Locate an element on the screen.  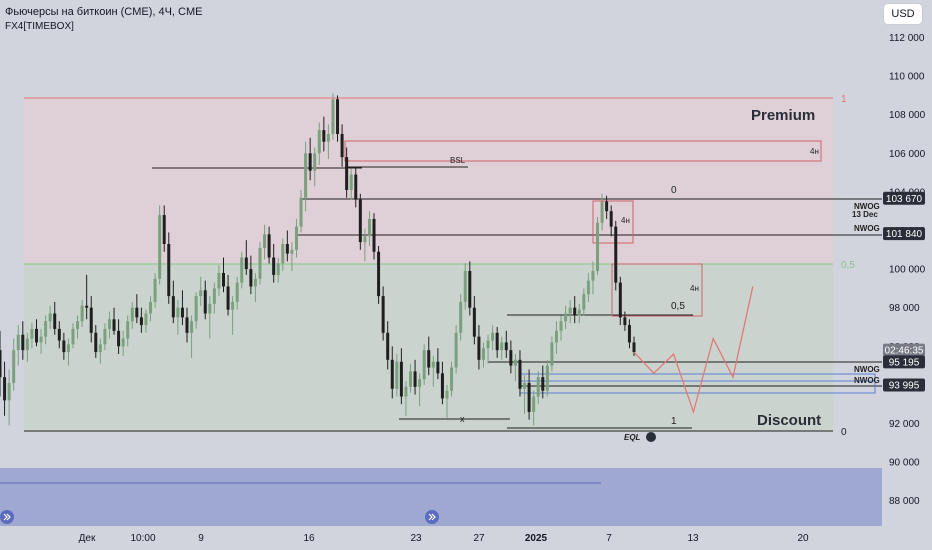
x-tick-label: Дек is located at coordinates (87, 538).